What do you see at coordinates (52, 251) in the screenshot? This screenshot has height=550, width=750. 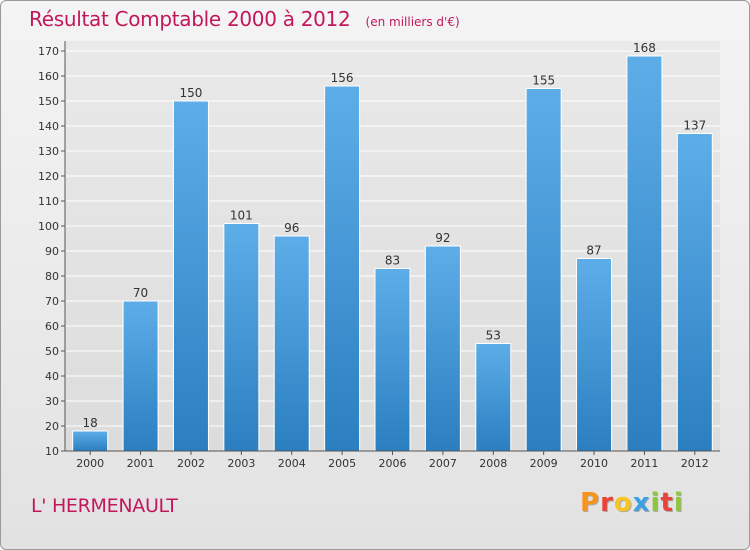 I see `y-tick-label: 90` at bounding box center [52, 251].